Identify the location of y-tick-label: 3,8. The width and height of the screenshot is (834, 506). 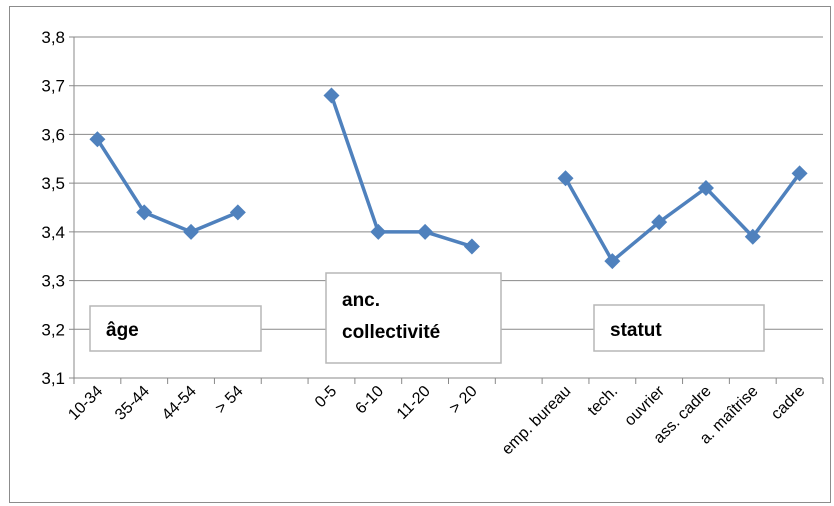
(53, 37).